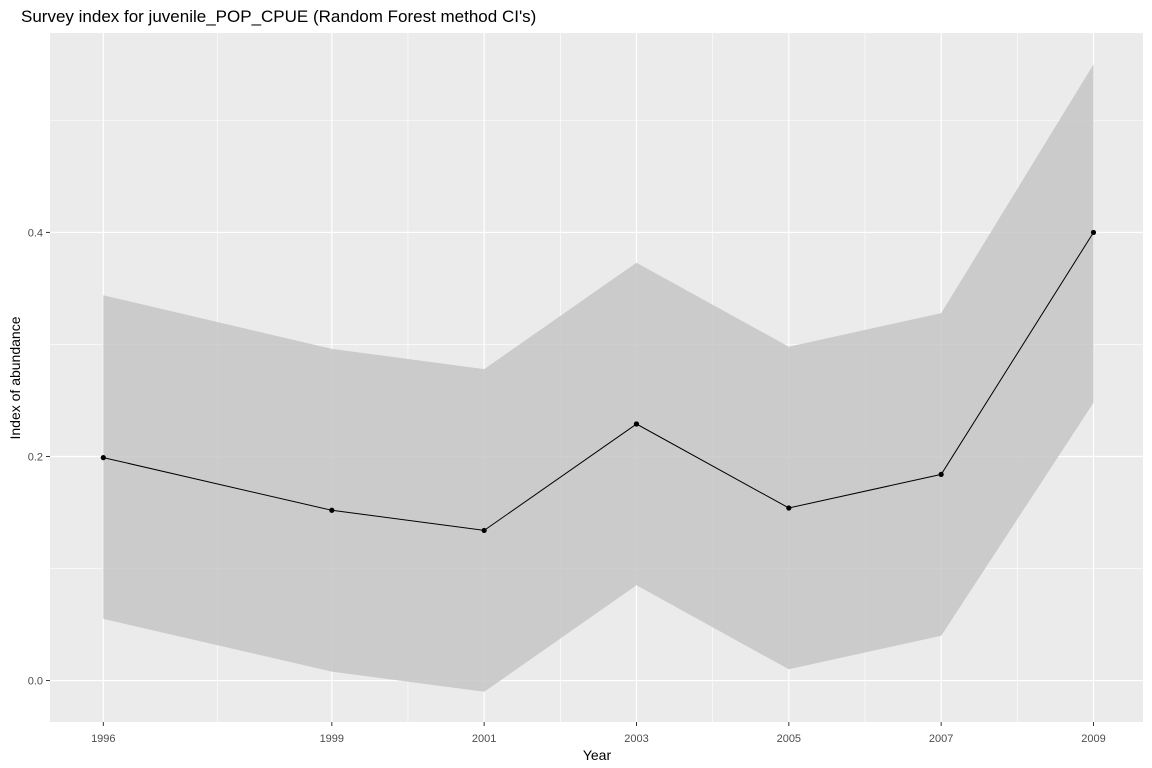 Image resolution: width=1152 pixels, height=768 pixels. I want to click on x-tick-label: 1996, so click(103, 739).